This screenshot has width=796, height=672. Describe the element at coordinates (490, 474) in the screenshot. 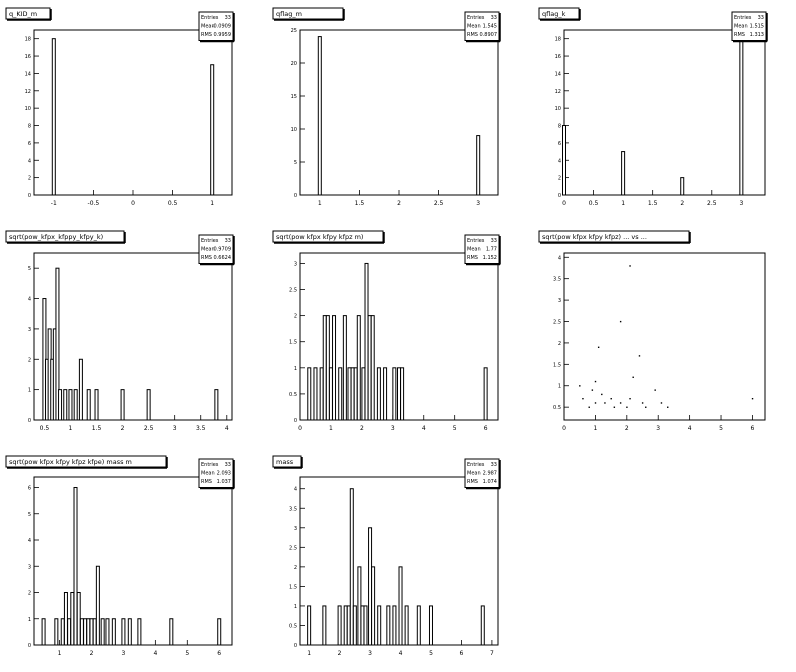

I see `stats-value: 2.987` at that location.